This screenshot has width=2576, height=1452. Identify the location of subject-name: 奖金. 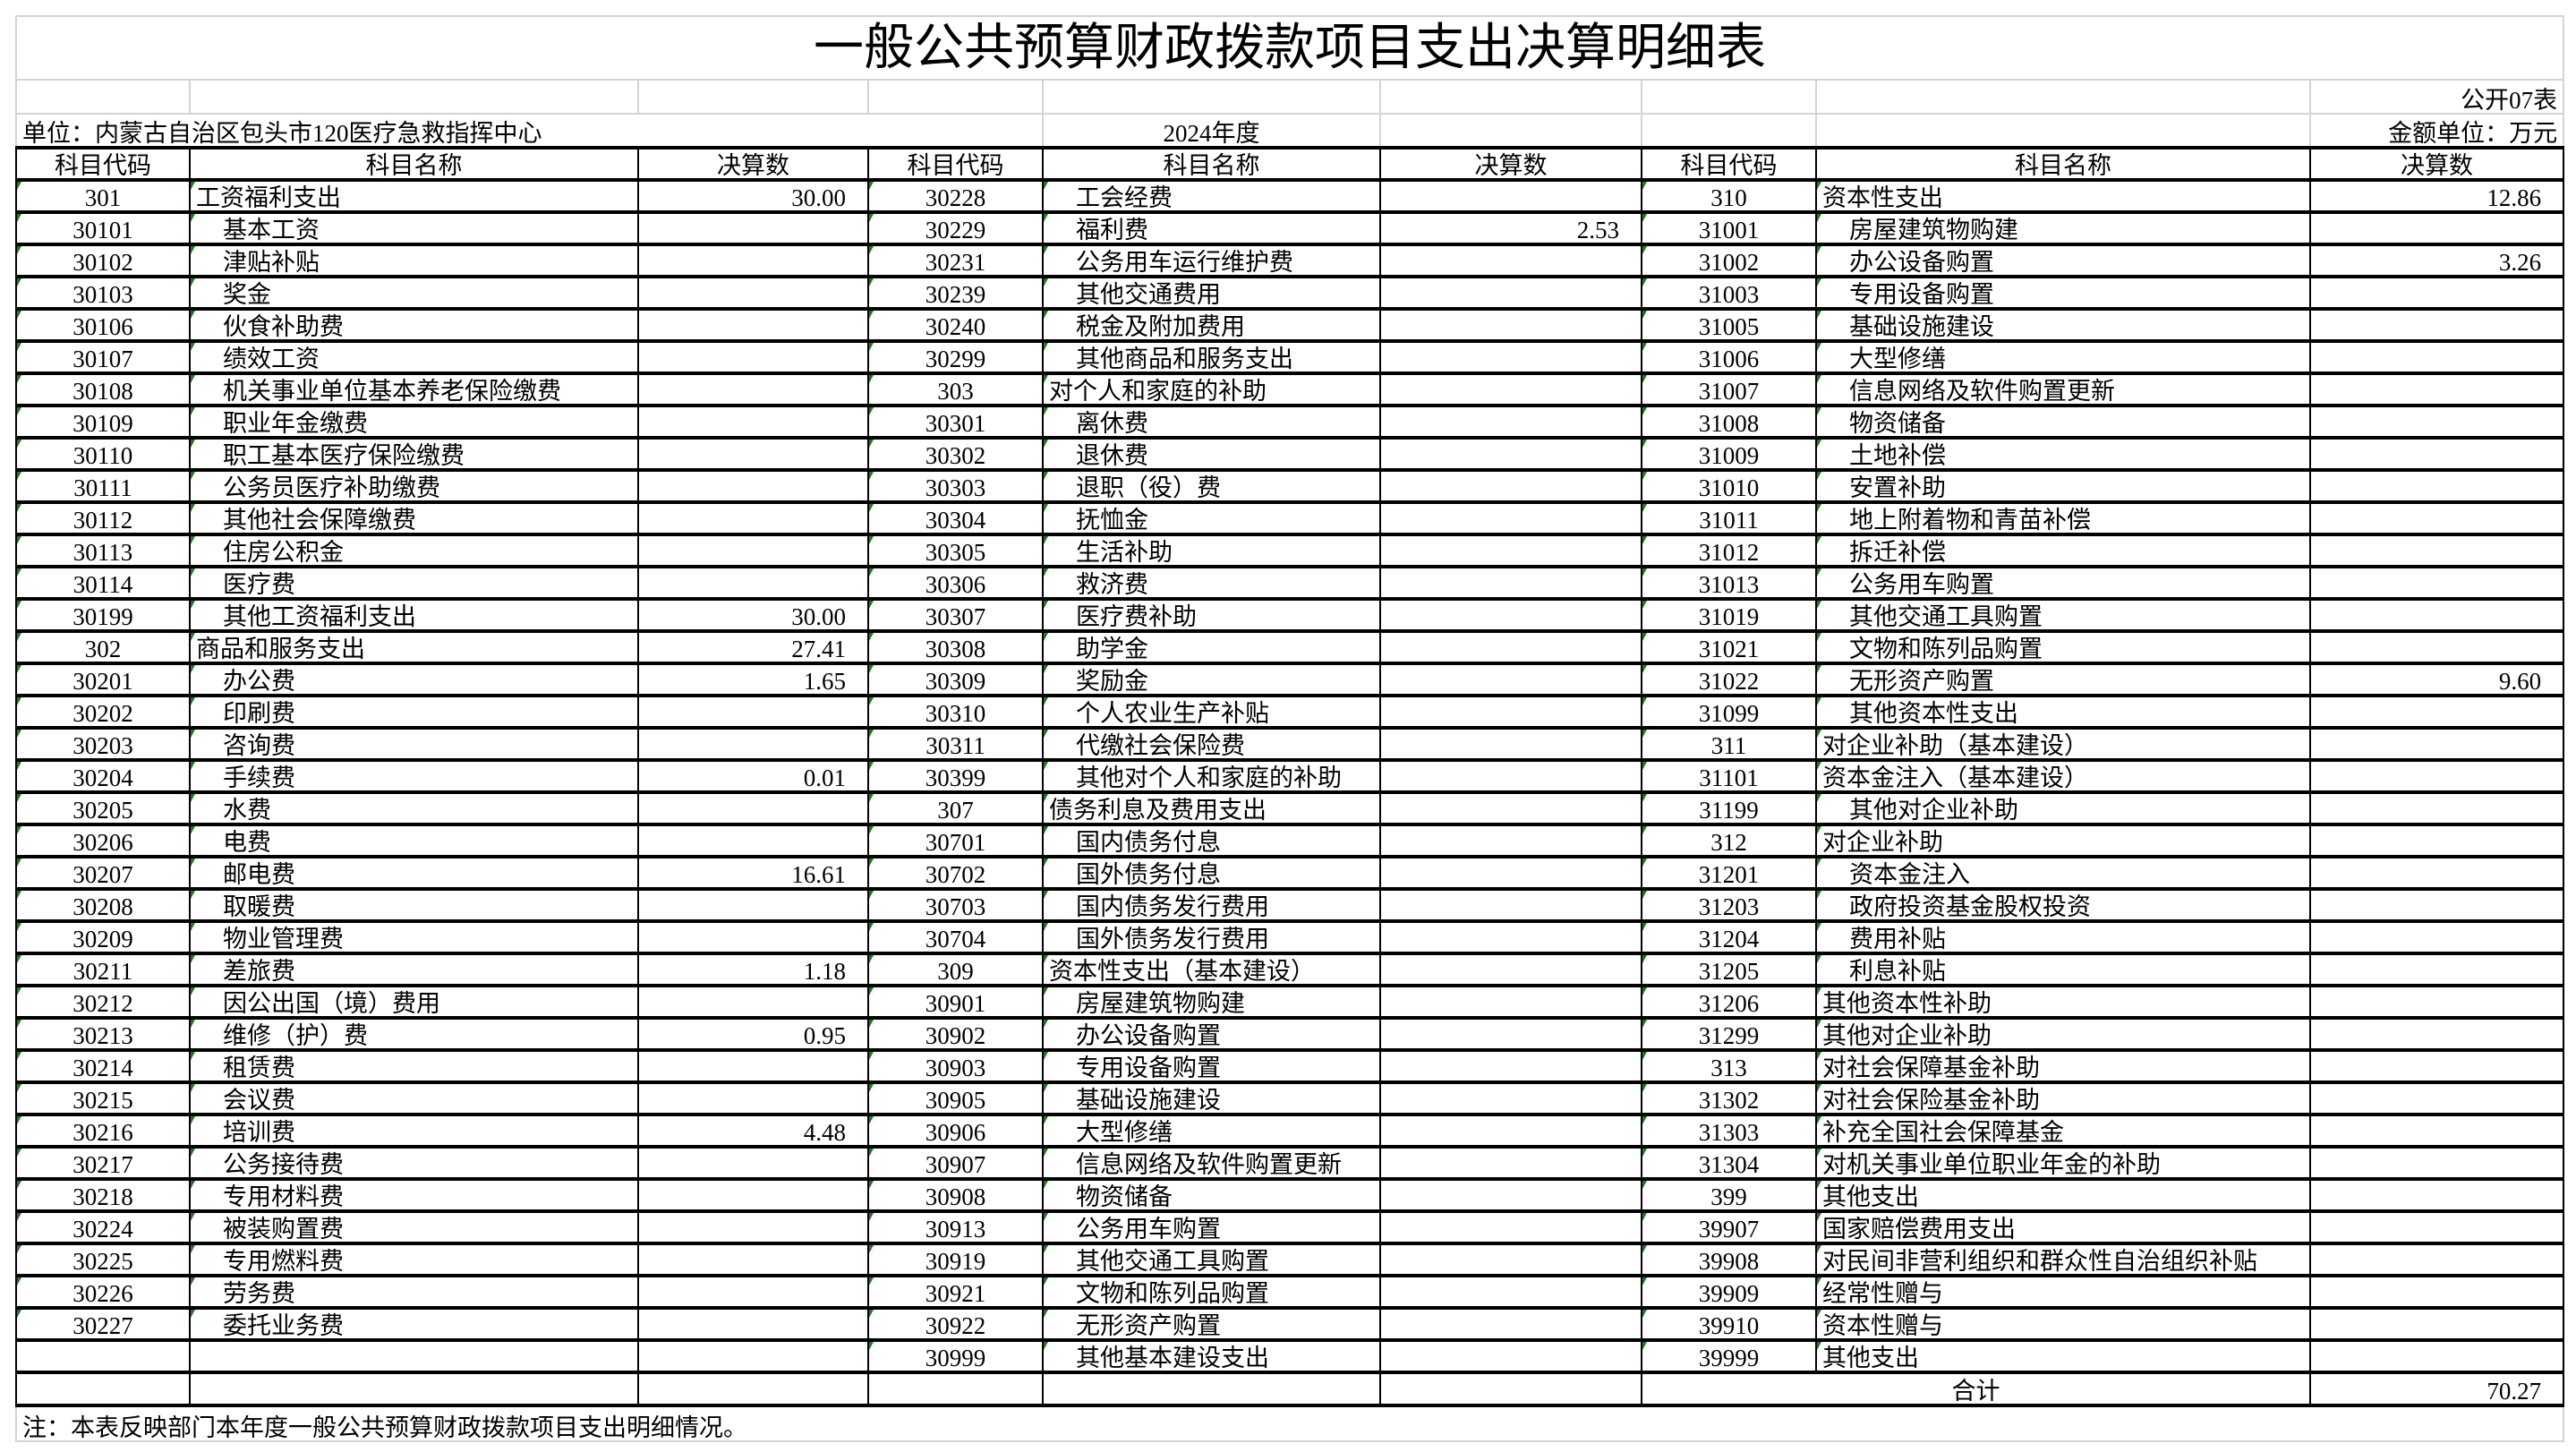
(414, 293).